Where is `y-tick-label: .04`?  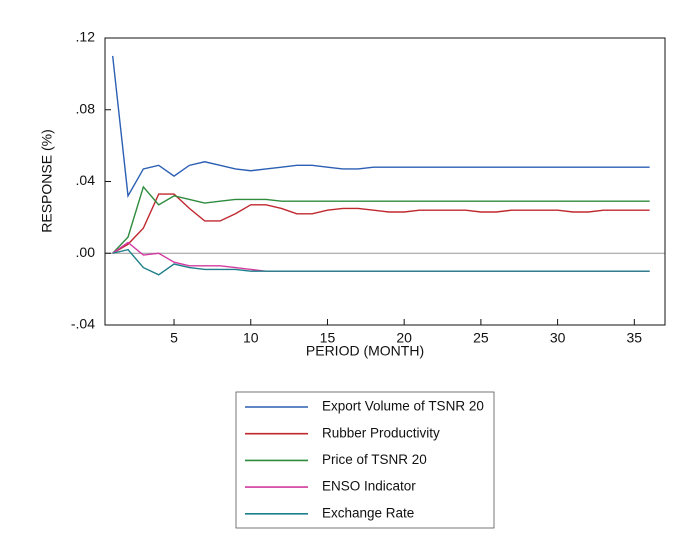
y-tick-label: .04 is located at coordinates (86, 180).